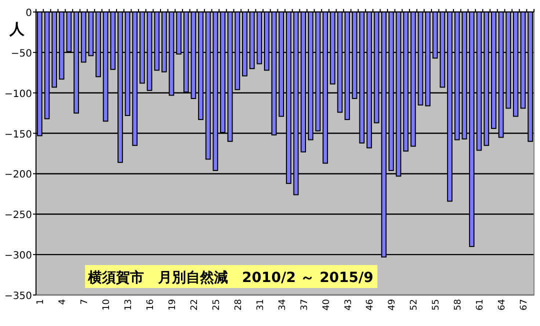 This screenshot has width=540, height=326. Describe the element at coordinates (393, 304) in the screenshot. I see `x-tick-label: 49` at that location.